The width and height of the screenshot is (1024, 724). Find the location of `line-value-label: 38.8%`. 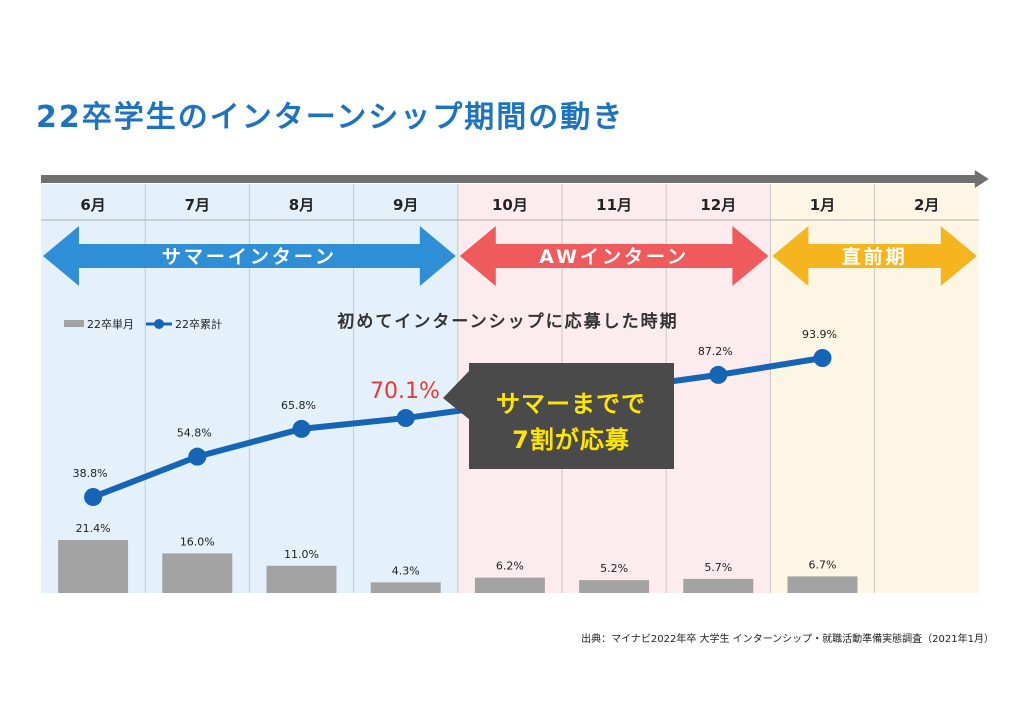

line-value-label: 38.8% is located at coordinates (90, 473).